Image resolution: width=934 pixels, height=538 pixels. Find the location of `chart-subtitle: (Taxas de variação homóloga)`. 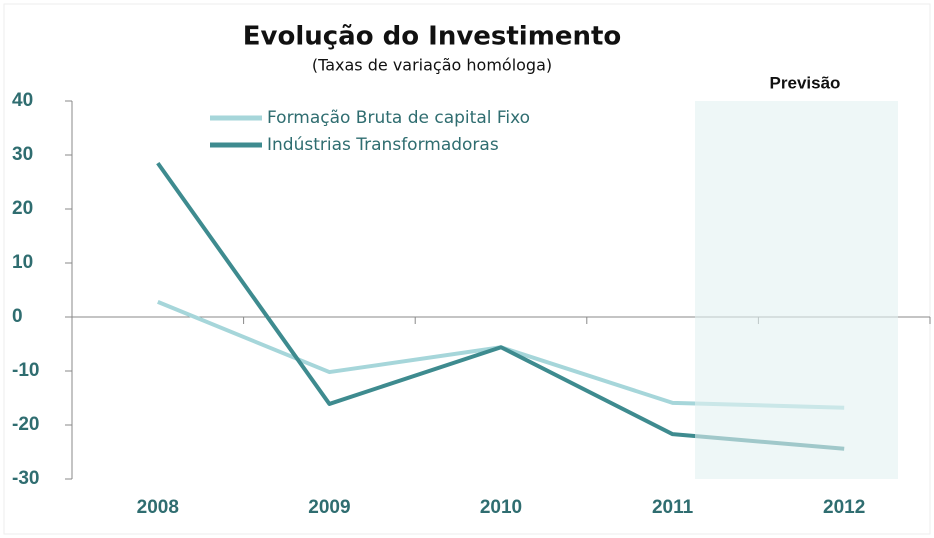

chart-subtitle: (Taxas de variação homóloga) is located at coordinates (432, 65).